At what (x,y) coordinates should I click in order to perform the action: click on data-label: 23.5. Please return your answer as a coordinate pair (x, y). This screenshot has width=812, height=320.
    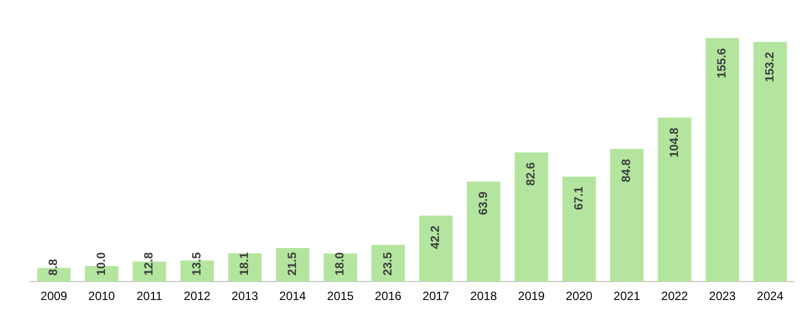
    Looking at the image, I should click on (387, 264).